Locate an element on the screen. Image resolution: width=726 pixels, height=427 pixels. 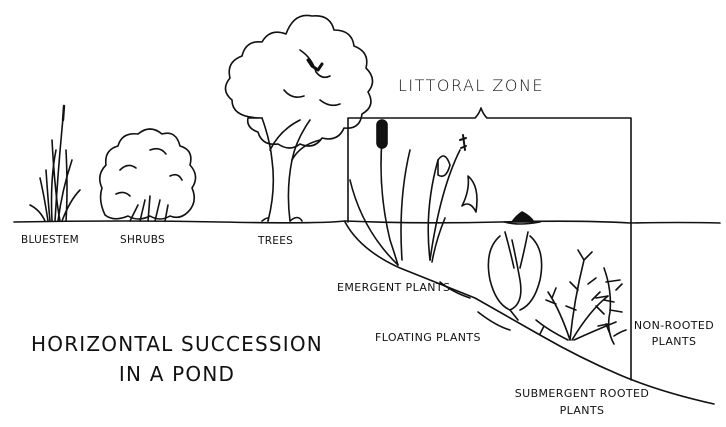
tree is located at coordinates (299, 118).